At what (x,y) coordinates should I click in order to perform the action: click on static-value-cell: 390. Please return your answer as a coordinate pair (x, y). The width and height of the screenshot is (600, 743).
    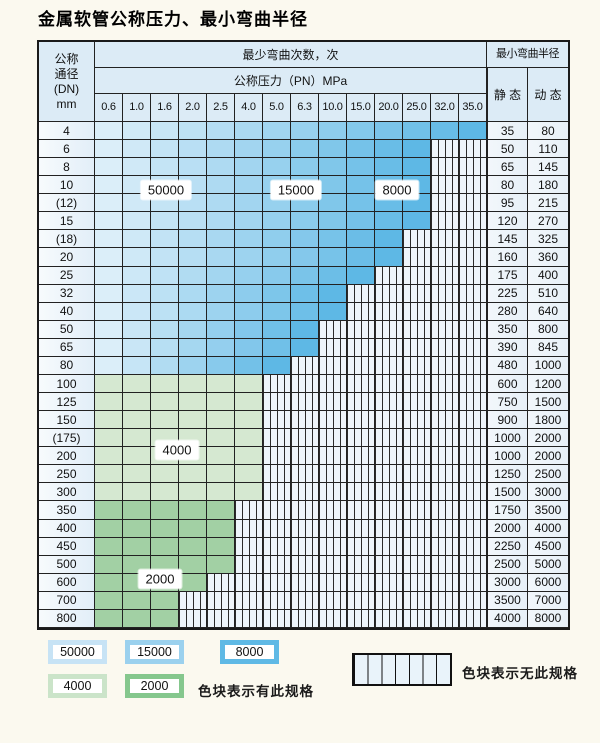
    Looking at the image, I should click on (507, 347).